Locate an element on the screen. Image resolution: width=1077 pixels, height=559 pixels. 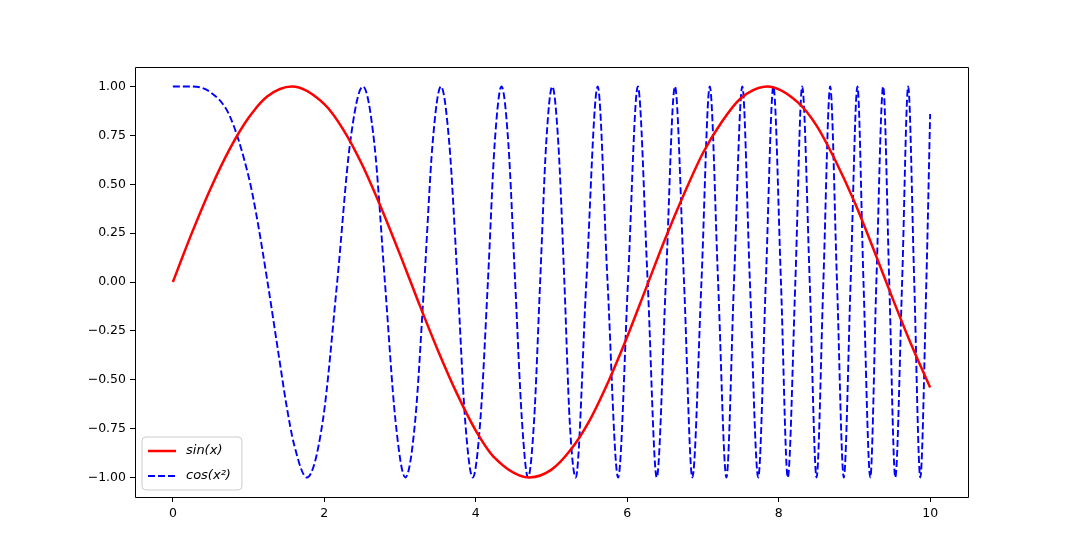
y-tick-label: −0.50 is located at coordinates (107, 378).